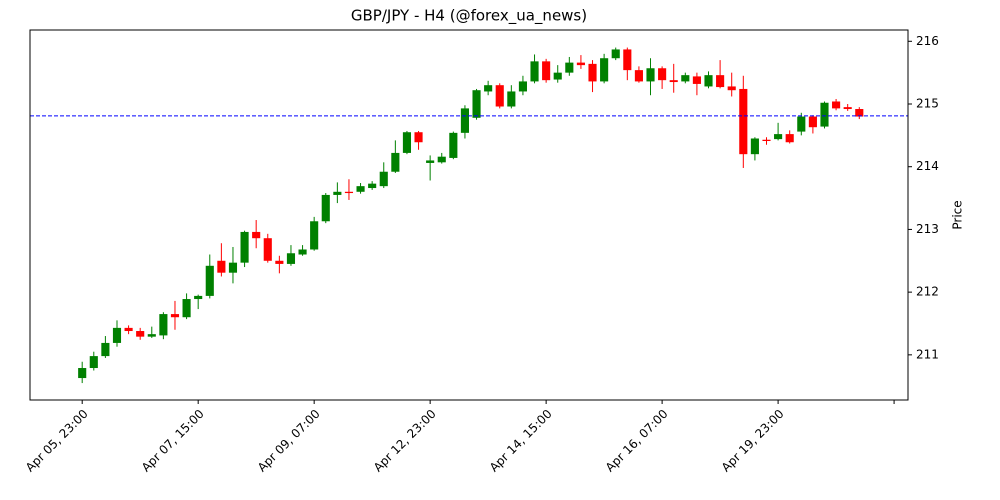  What do you see at coordinates (469, 16) in the screenshot?
I see `chart-title: GBP/JPY - H4 (@forex_ua_news)` at bounding box center [469, 16].